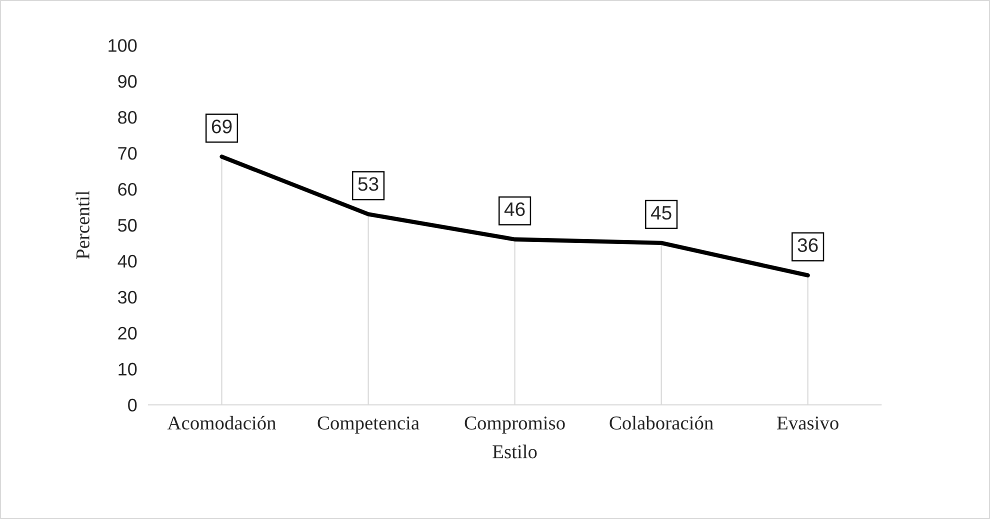 The height and width of the screenshot is (519, 990). Describe the element at coordinates (221, 423) in the screenshot. I see `x-tick-label: Acomodación` at that location.